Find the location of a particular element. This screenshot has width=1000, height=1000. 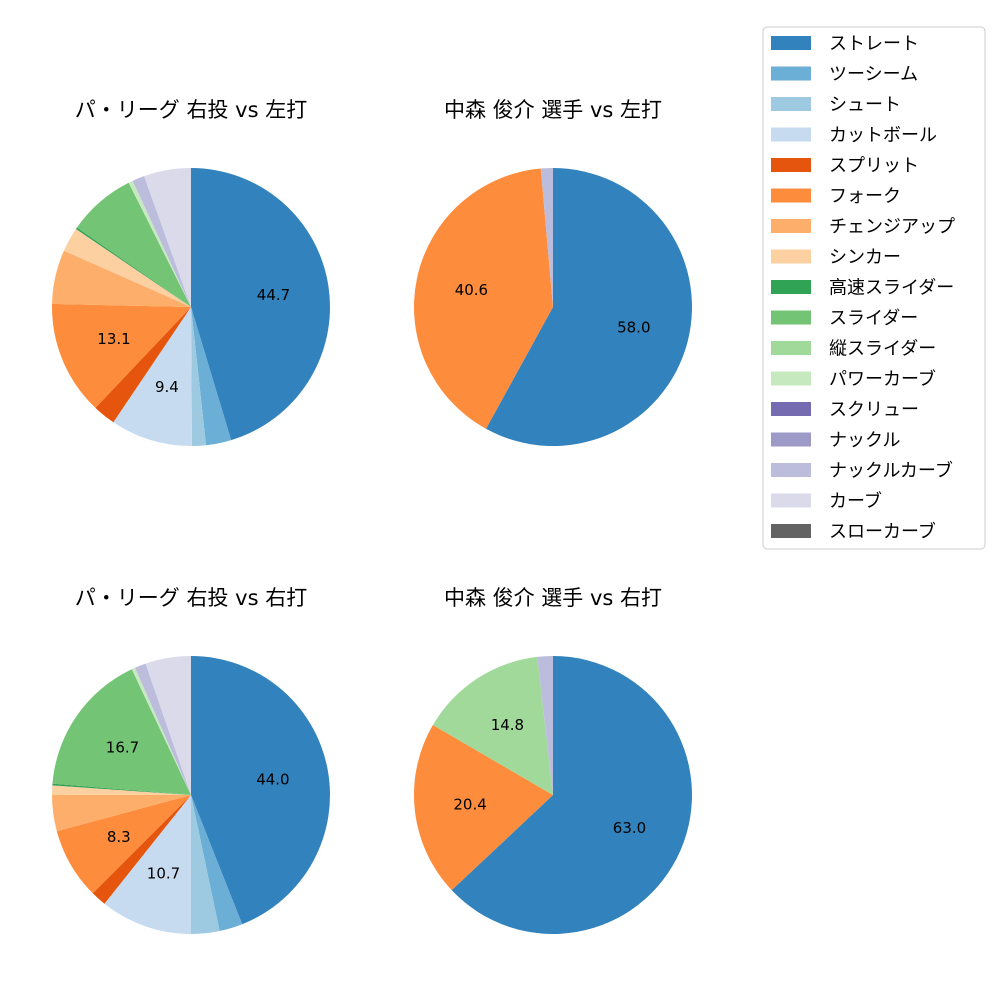

legend-label: カーブ is located at coordinates (855, 501).